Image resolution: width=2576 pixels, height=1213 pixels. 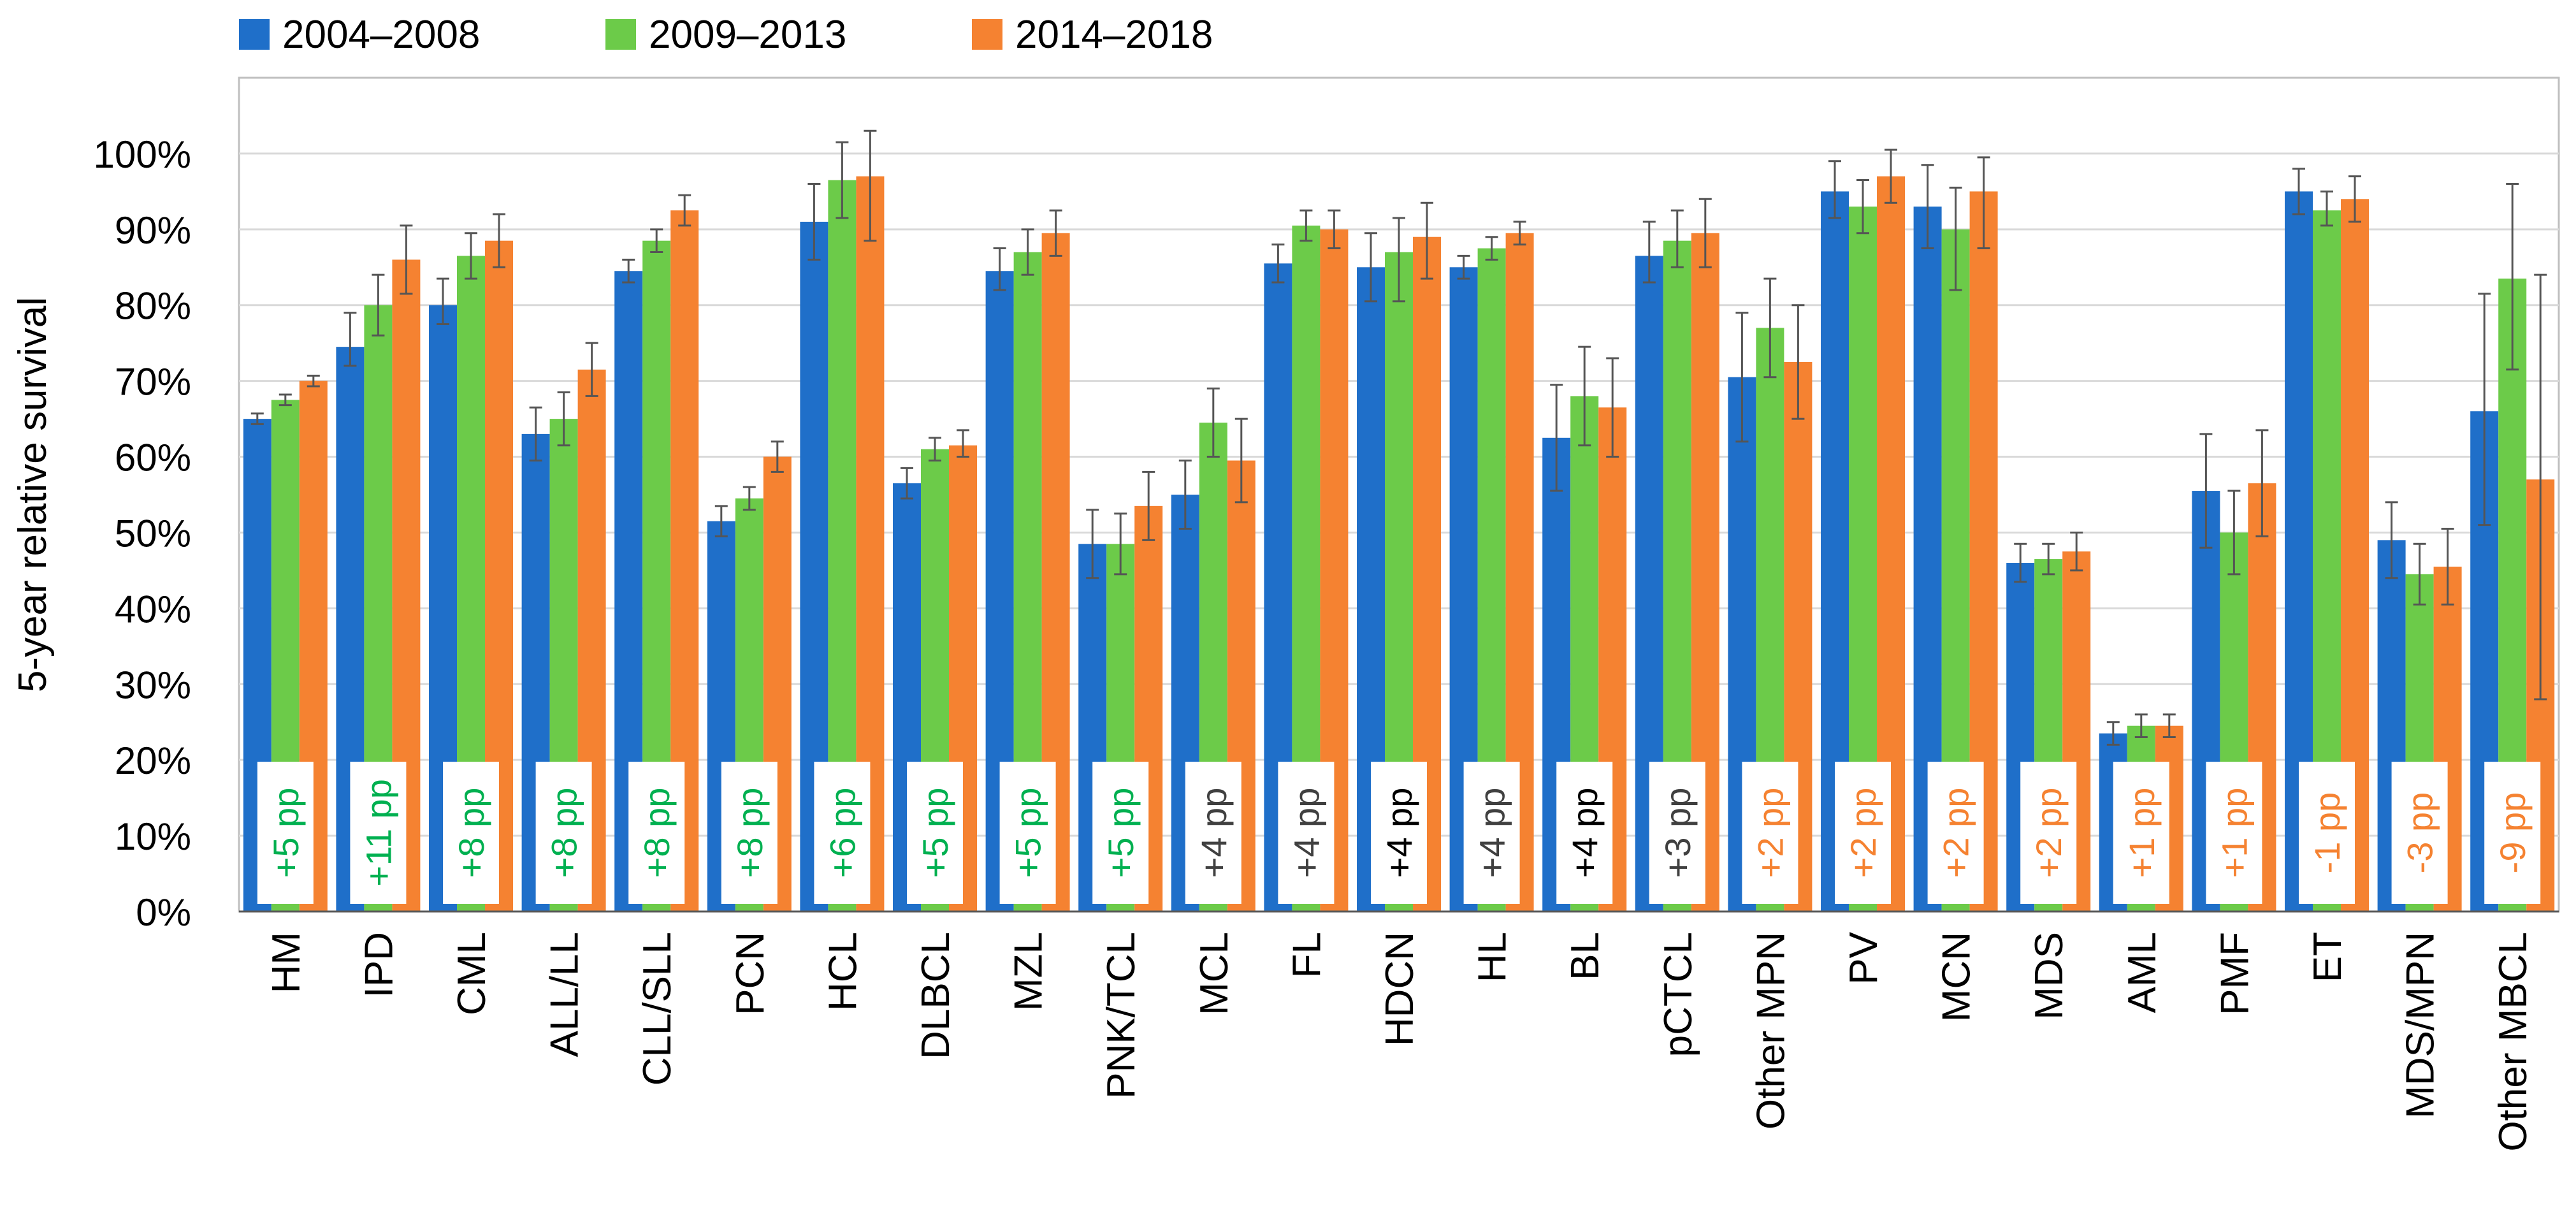 What do you see at coordinates (153, 760) in the screenshot?
I see `y-tick-label: 20%` at bounding box center [153, 760].